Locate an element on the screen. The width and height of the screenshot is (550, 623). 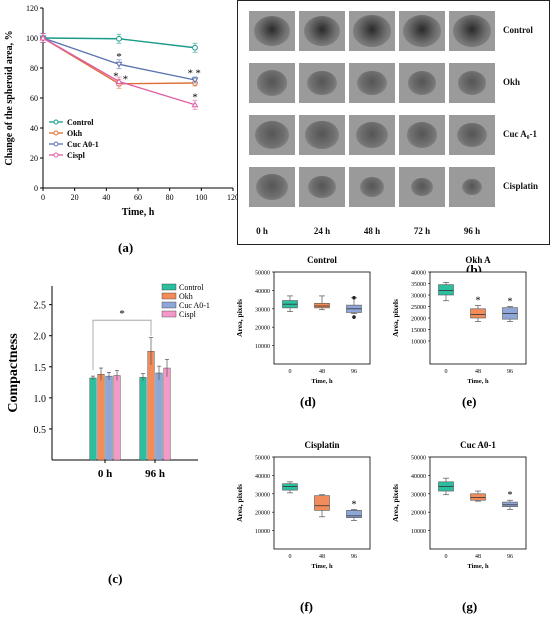
photo-row-label: Cisplatin is located at coordinates (521, 186).